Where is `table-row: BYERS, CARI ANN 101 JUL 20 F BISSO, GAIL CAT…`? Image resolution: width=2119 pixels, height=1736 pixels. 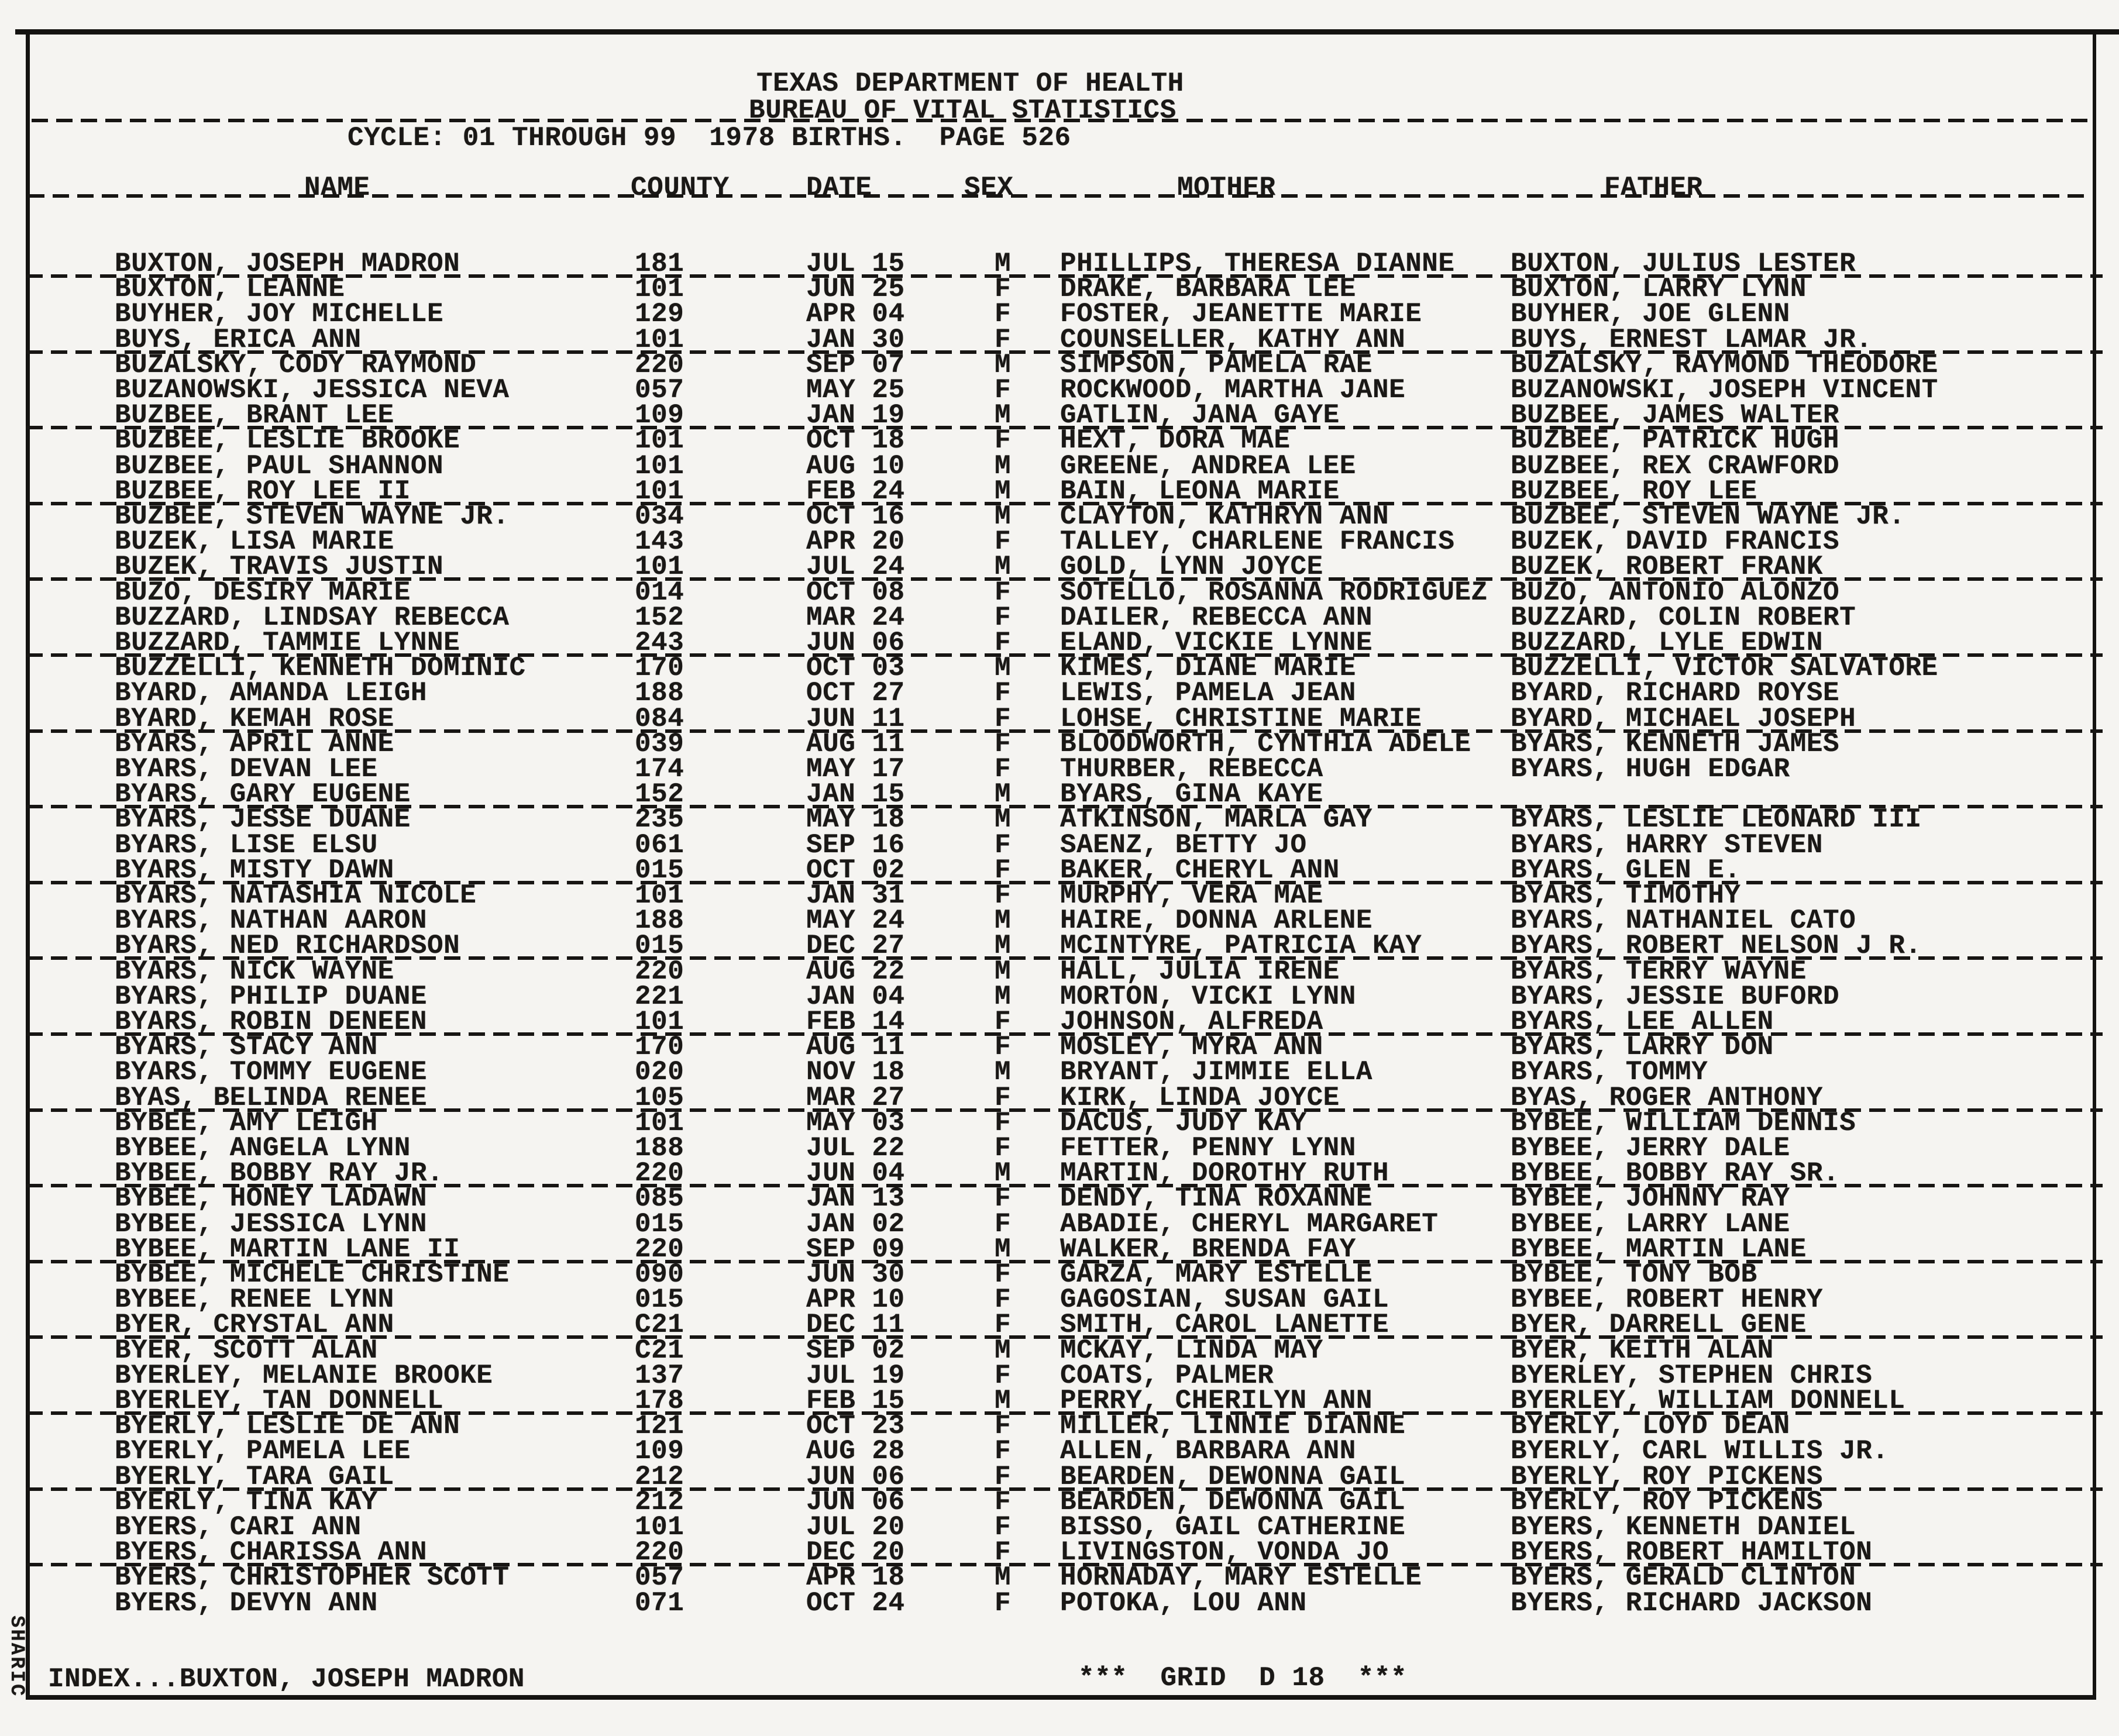
table-row: BYERS, CARI ANN 101 JUL 20 F BISSO, GAIL CAT… is located at coordinates (1059, 1527).